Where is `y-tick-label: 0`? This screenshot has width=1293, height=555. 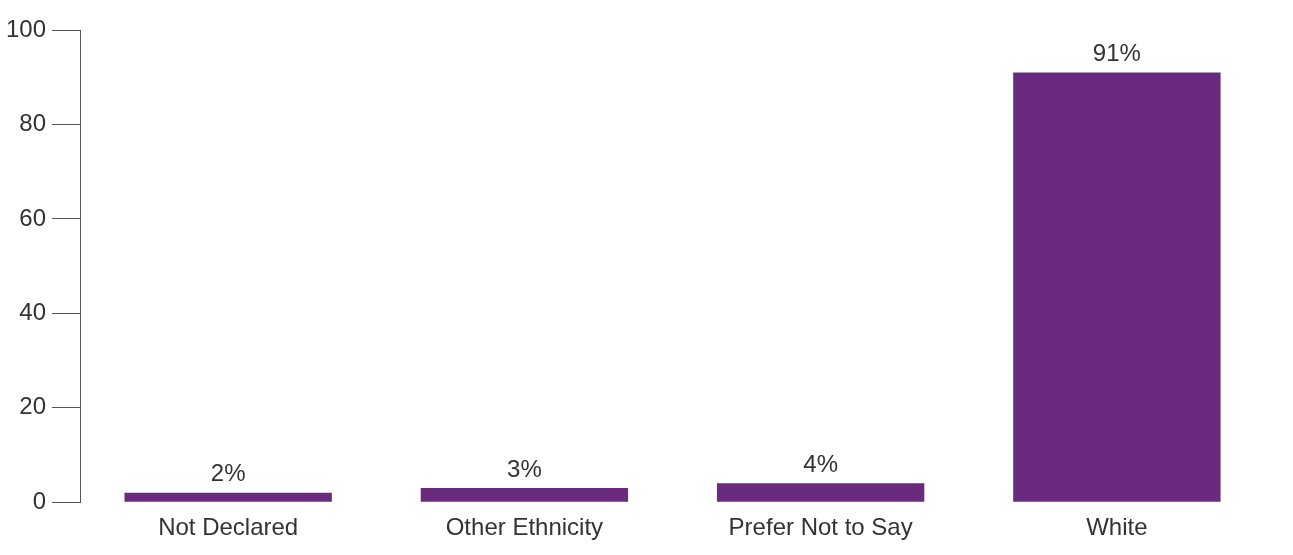
y-tick-label: 0 is located at coordinates (39, 500).